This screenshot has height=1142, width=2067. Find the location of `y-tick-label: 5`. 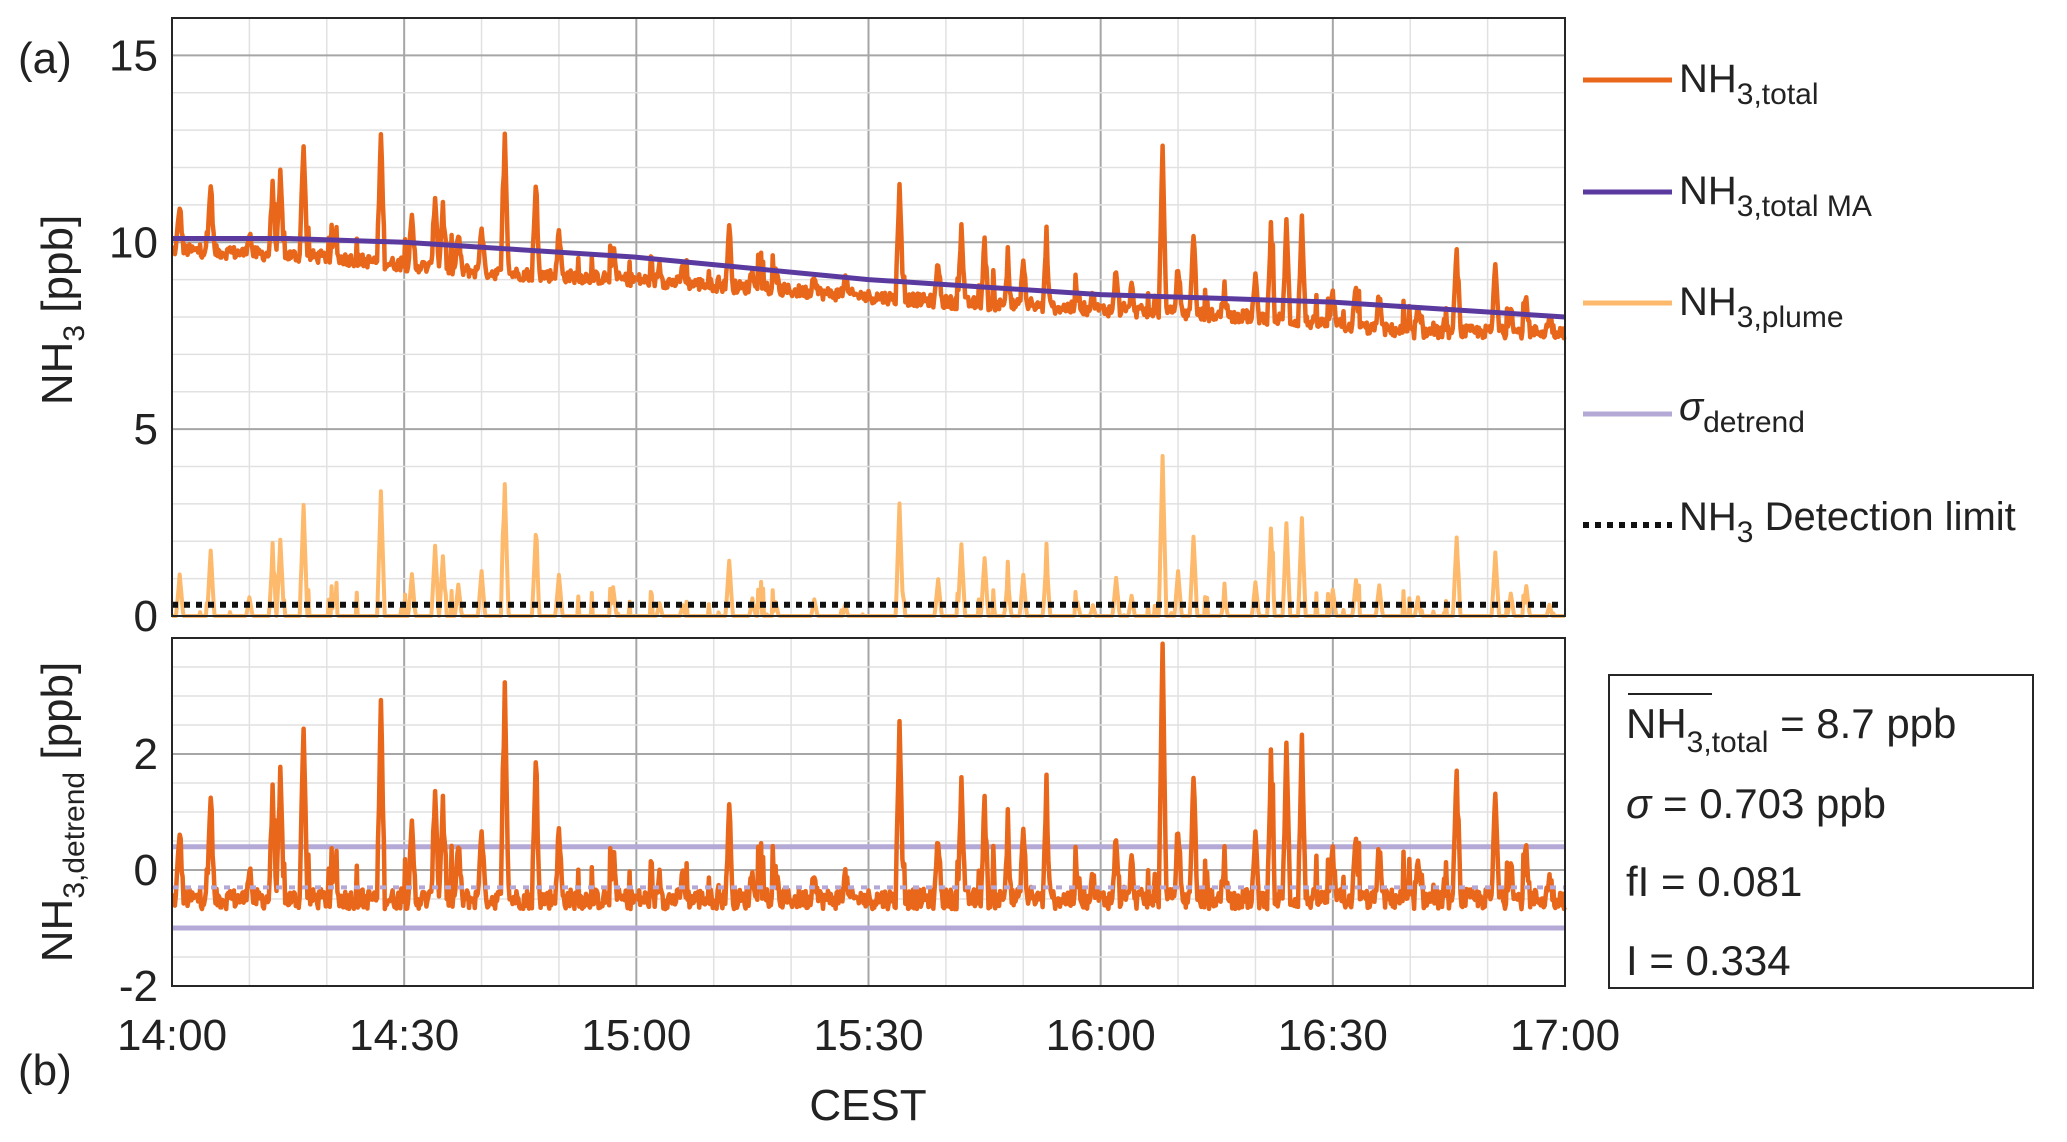

y-tick-label: 5 is located at coordinates (146, 429).